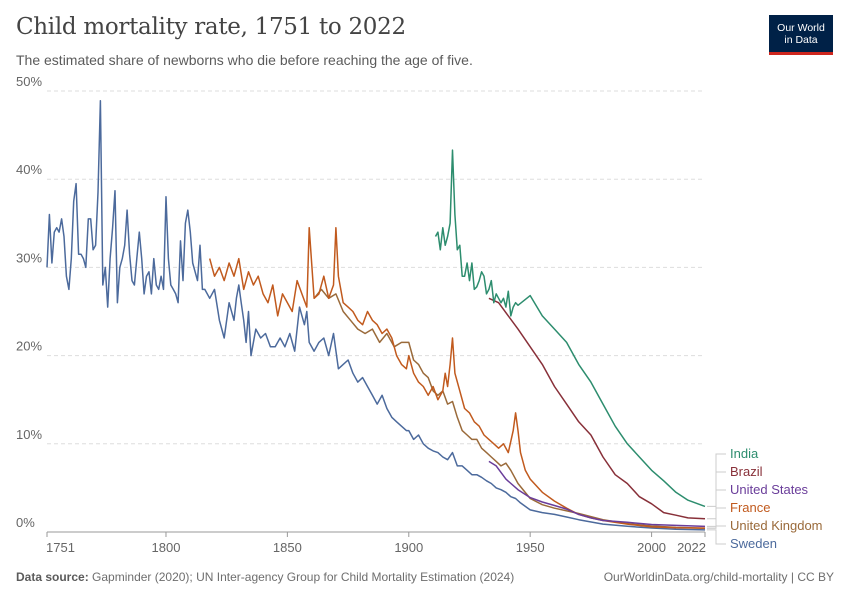 The width and height of the screenshot is (850, 600). Describe the element at coordinates (530, 547) in the screenshot. I see `x-tick-label: 1950` at that location.